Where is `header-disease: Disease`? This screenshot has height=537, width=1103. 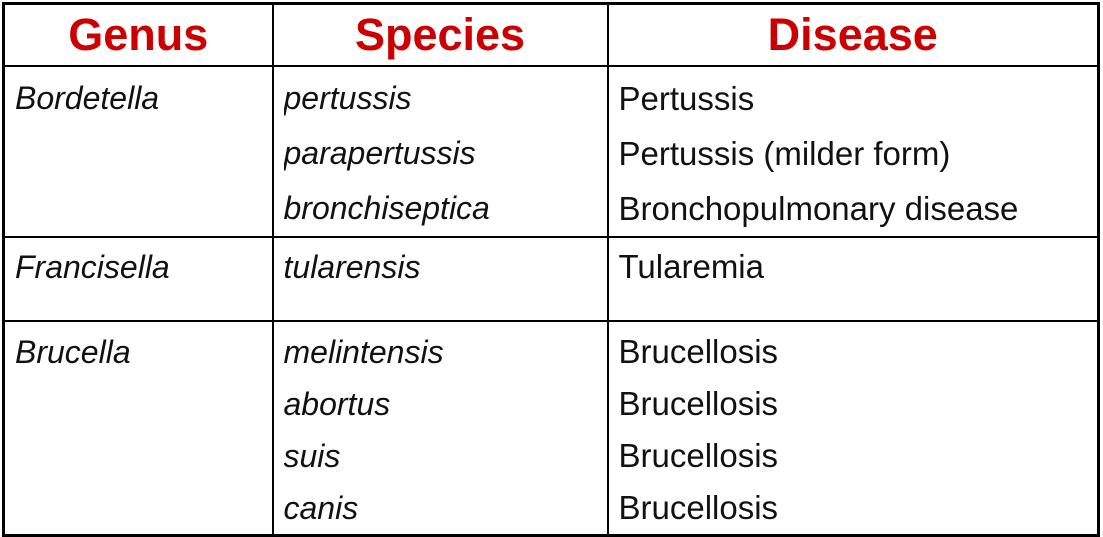
header-disease: Disease is located at coordinates (853, 34).